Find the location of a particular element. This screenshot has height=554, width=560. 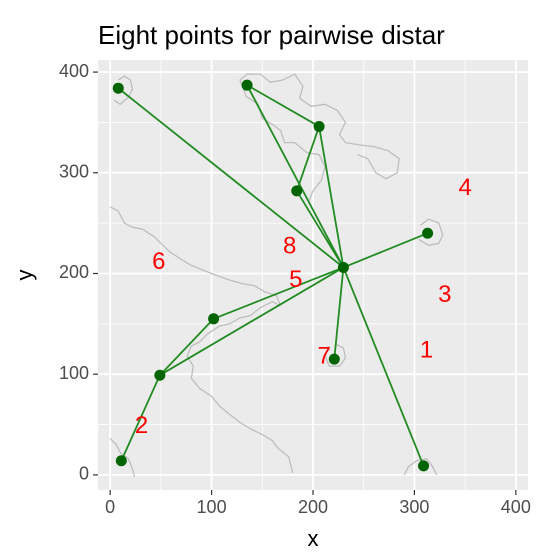

chart-title: Eight points for pairwise distar is located at coordinates (271, 35).